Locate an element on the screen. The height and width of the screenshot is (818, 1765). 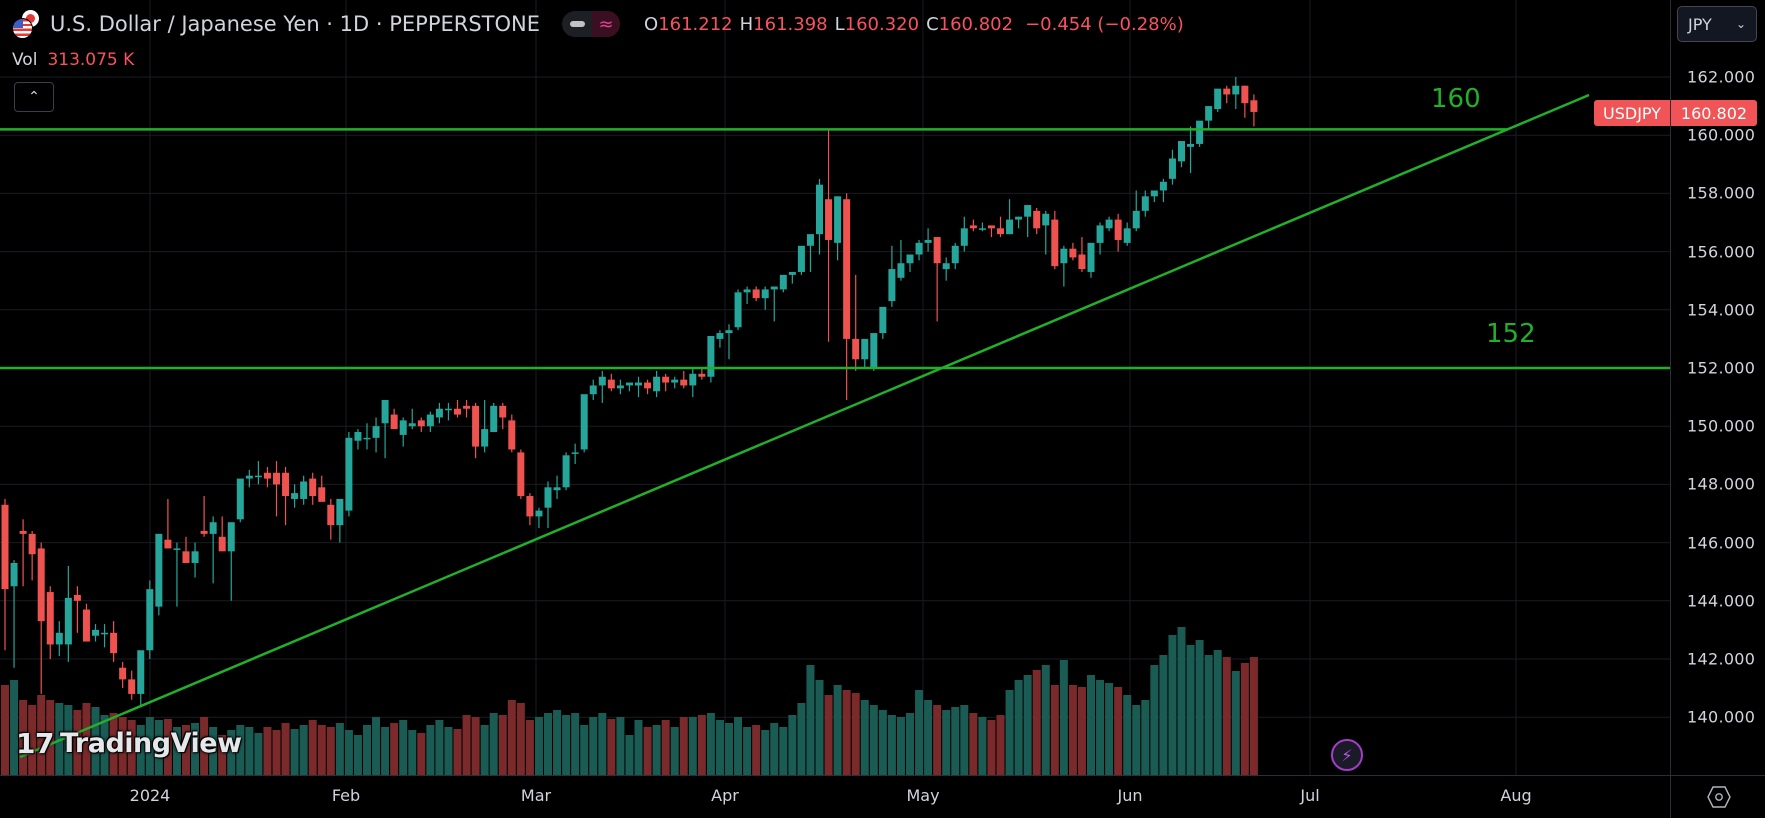
ohlc-values: O161.212 H161.398 L160.320 C160.802 is located at coordinates (828, 24).